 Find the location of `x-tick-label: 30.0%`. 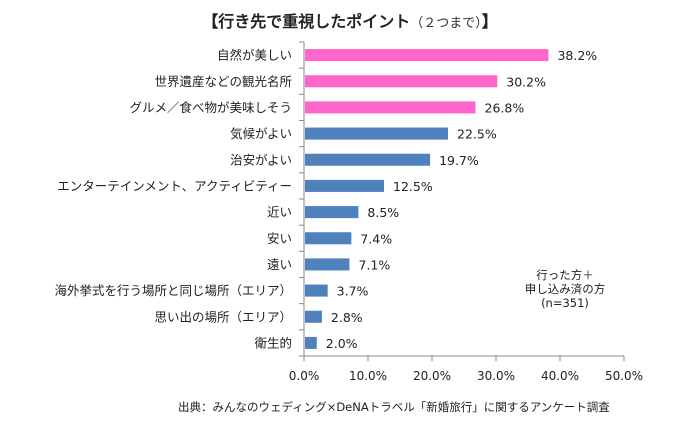

x-tick-label: 30.0% is located at coordinates (496, 376).